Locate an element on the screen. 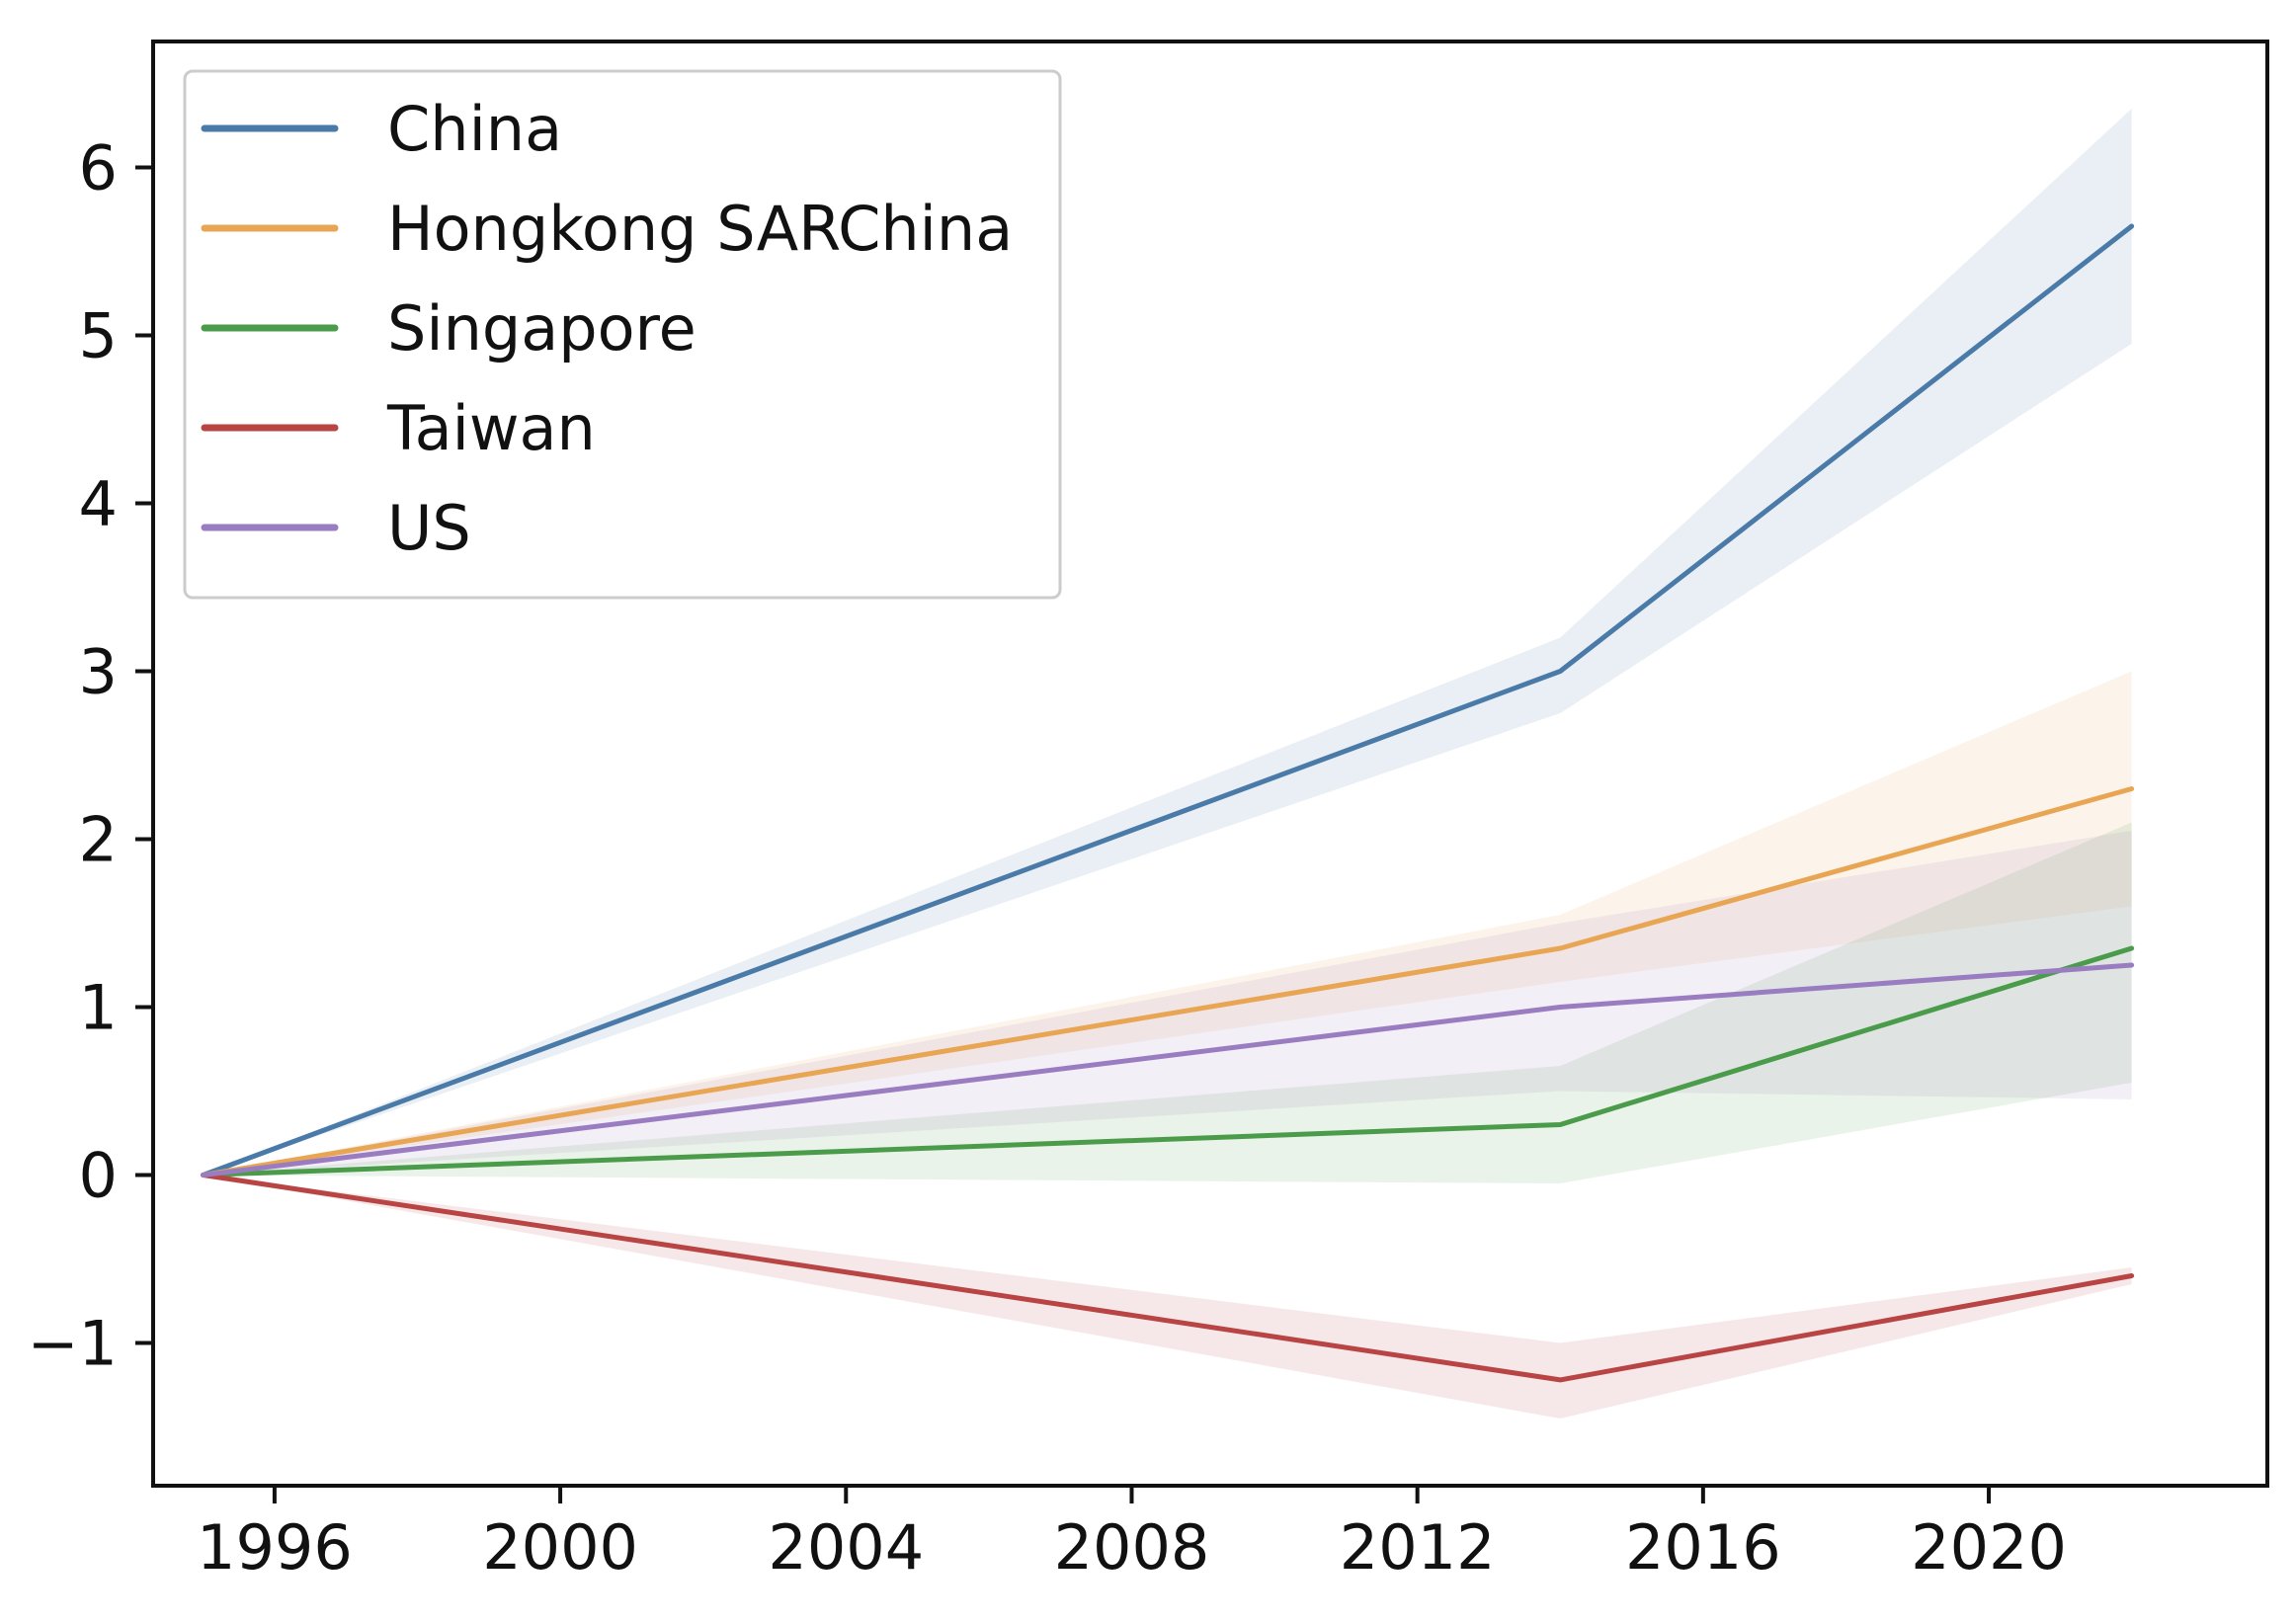  x-axis: 1996 2000 2004 2008 2012 2016 2020 is located at coordinates (1132, 1535).